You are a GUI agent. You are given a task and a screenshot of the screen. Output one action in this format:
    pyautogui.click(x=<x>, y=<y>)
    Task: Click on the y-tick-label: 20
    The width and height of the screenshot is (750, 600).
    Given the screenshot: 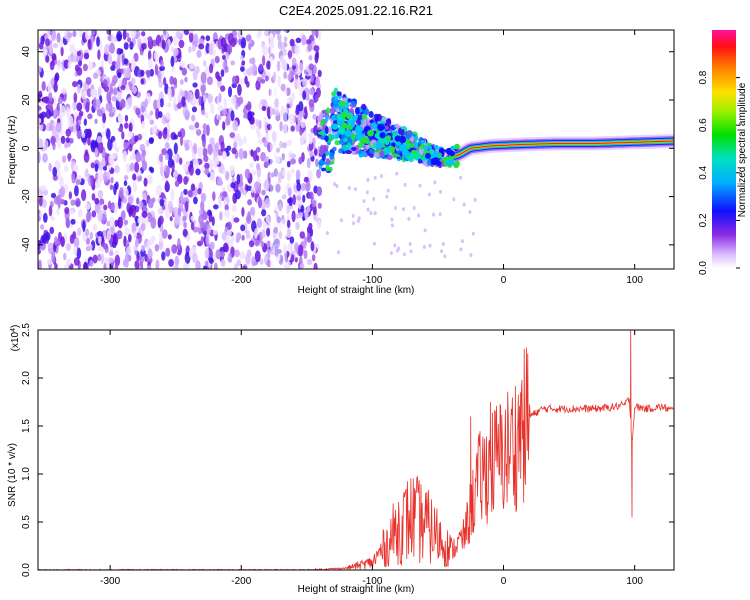 What is the action you would take?
    pyautogui.click(x=26, y=100)
    